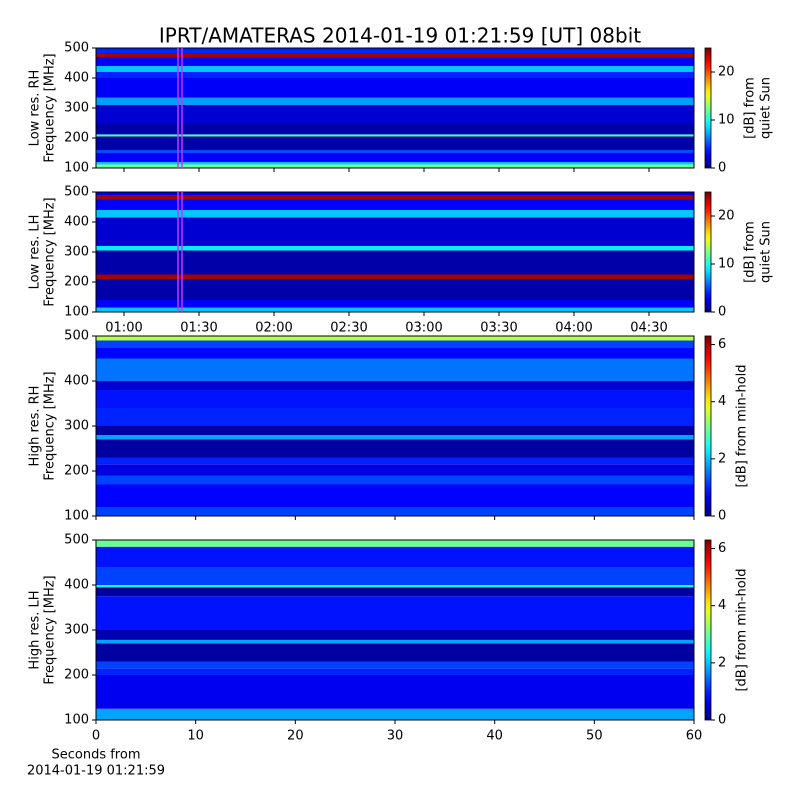 The height and width of the screenshot is (800, 800). What do you see at coordinates (348, 328) in the screenshot?
I see `x-tick-label: 02:30` at bounding box center [348, 328].